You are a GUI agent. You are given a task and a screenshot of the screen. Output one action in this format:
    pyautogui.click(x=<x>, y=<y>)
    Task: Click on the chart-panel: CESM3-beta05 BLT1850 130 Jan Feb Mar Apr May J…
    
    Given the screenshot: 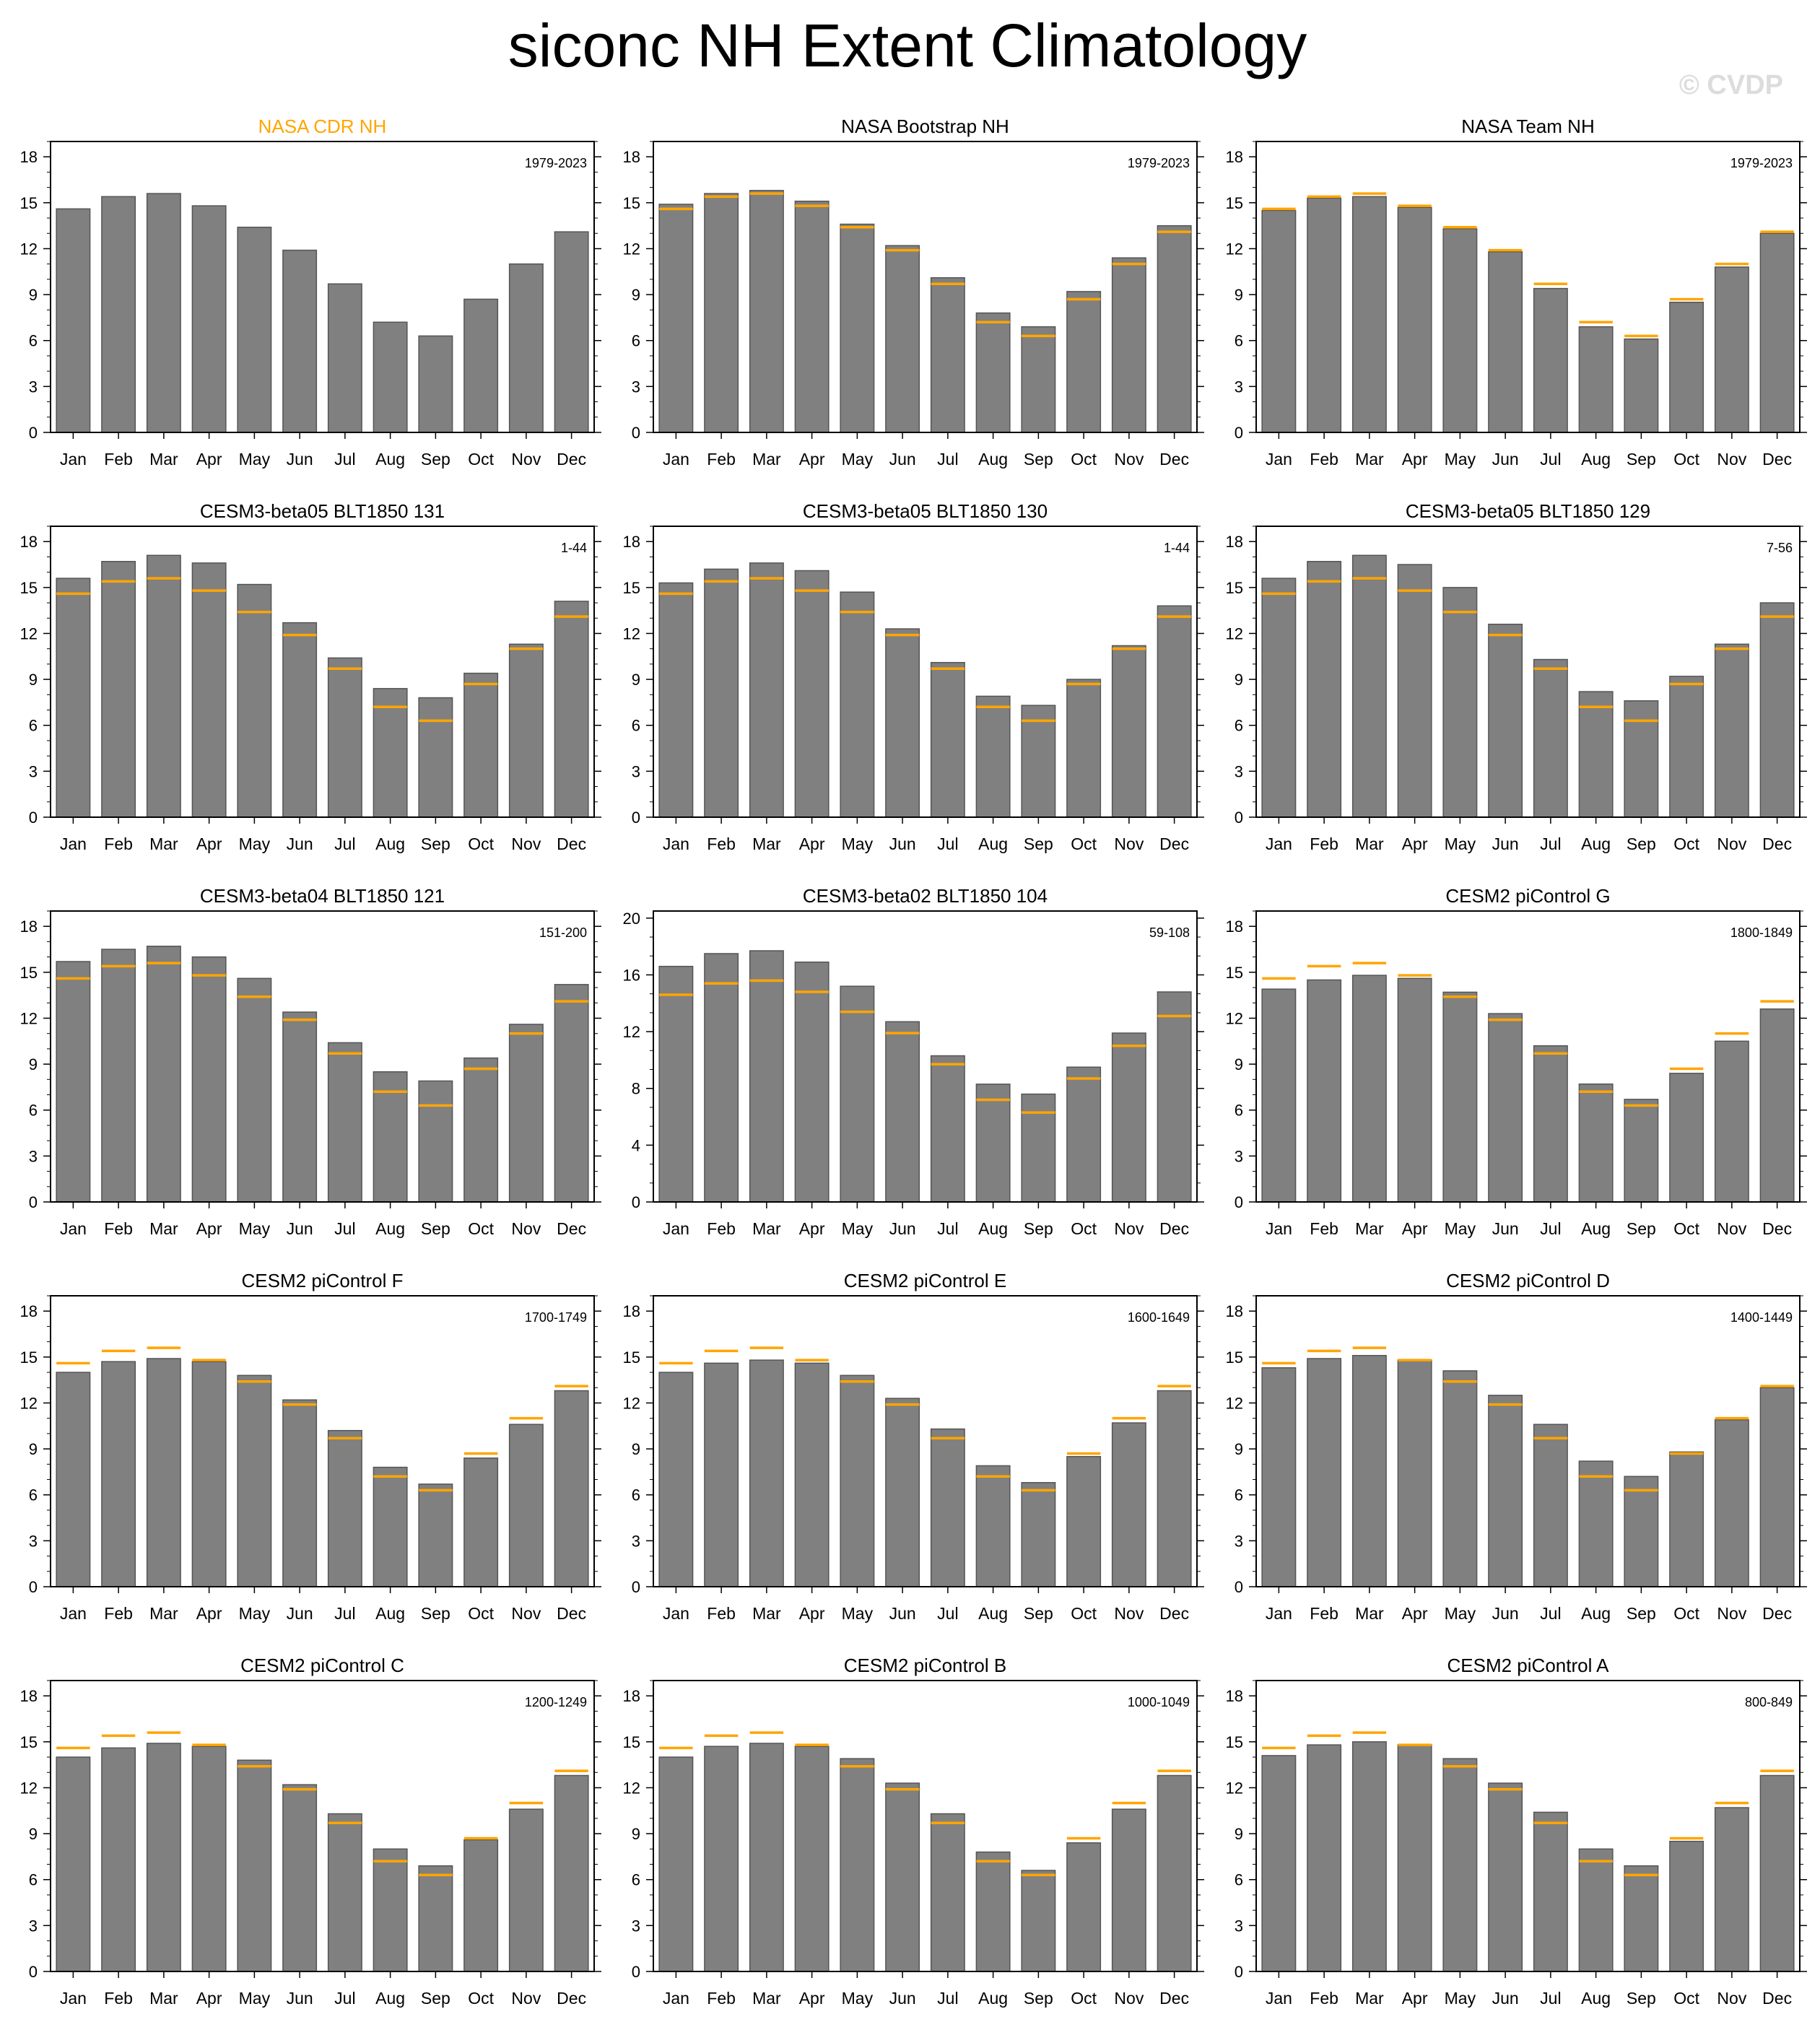 What is the action you would take?
    pyautogui.click(x=913, y=676)
    